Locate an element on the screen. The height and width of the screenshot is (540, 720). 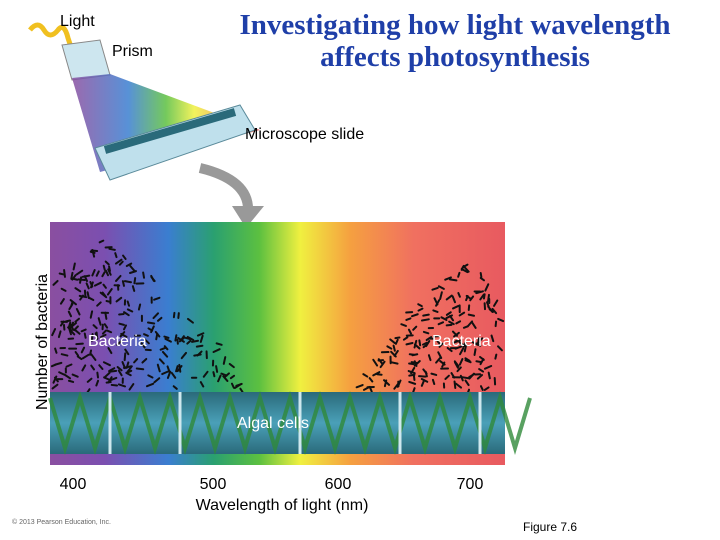
title-line: Investigating how light wavelength is located at coordinates (454, 25).